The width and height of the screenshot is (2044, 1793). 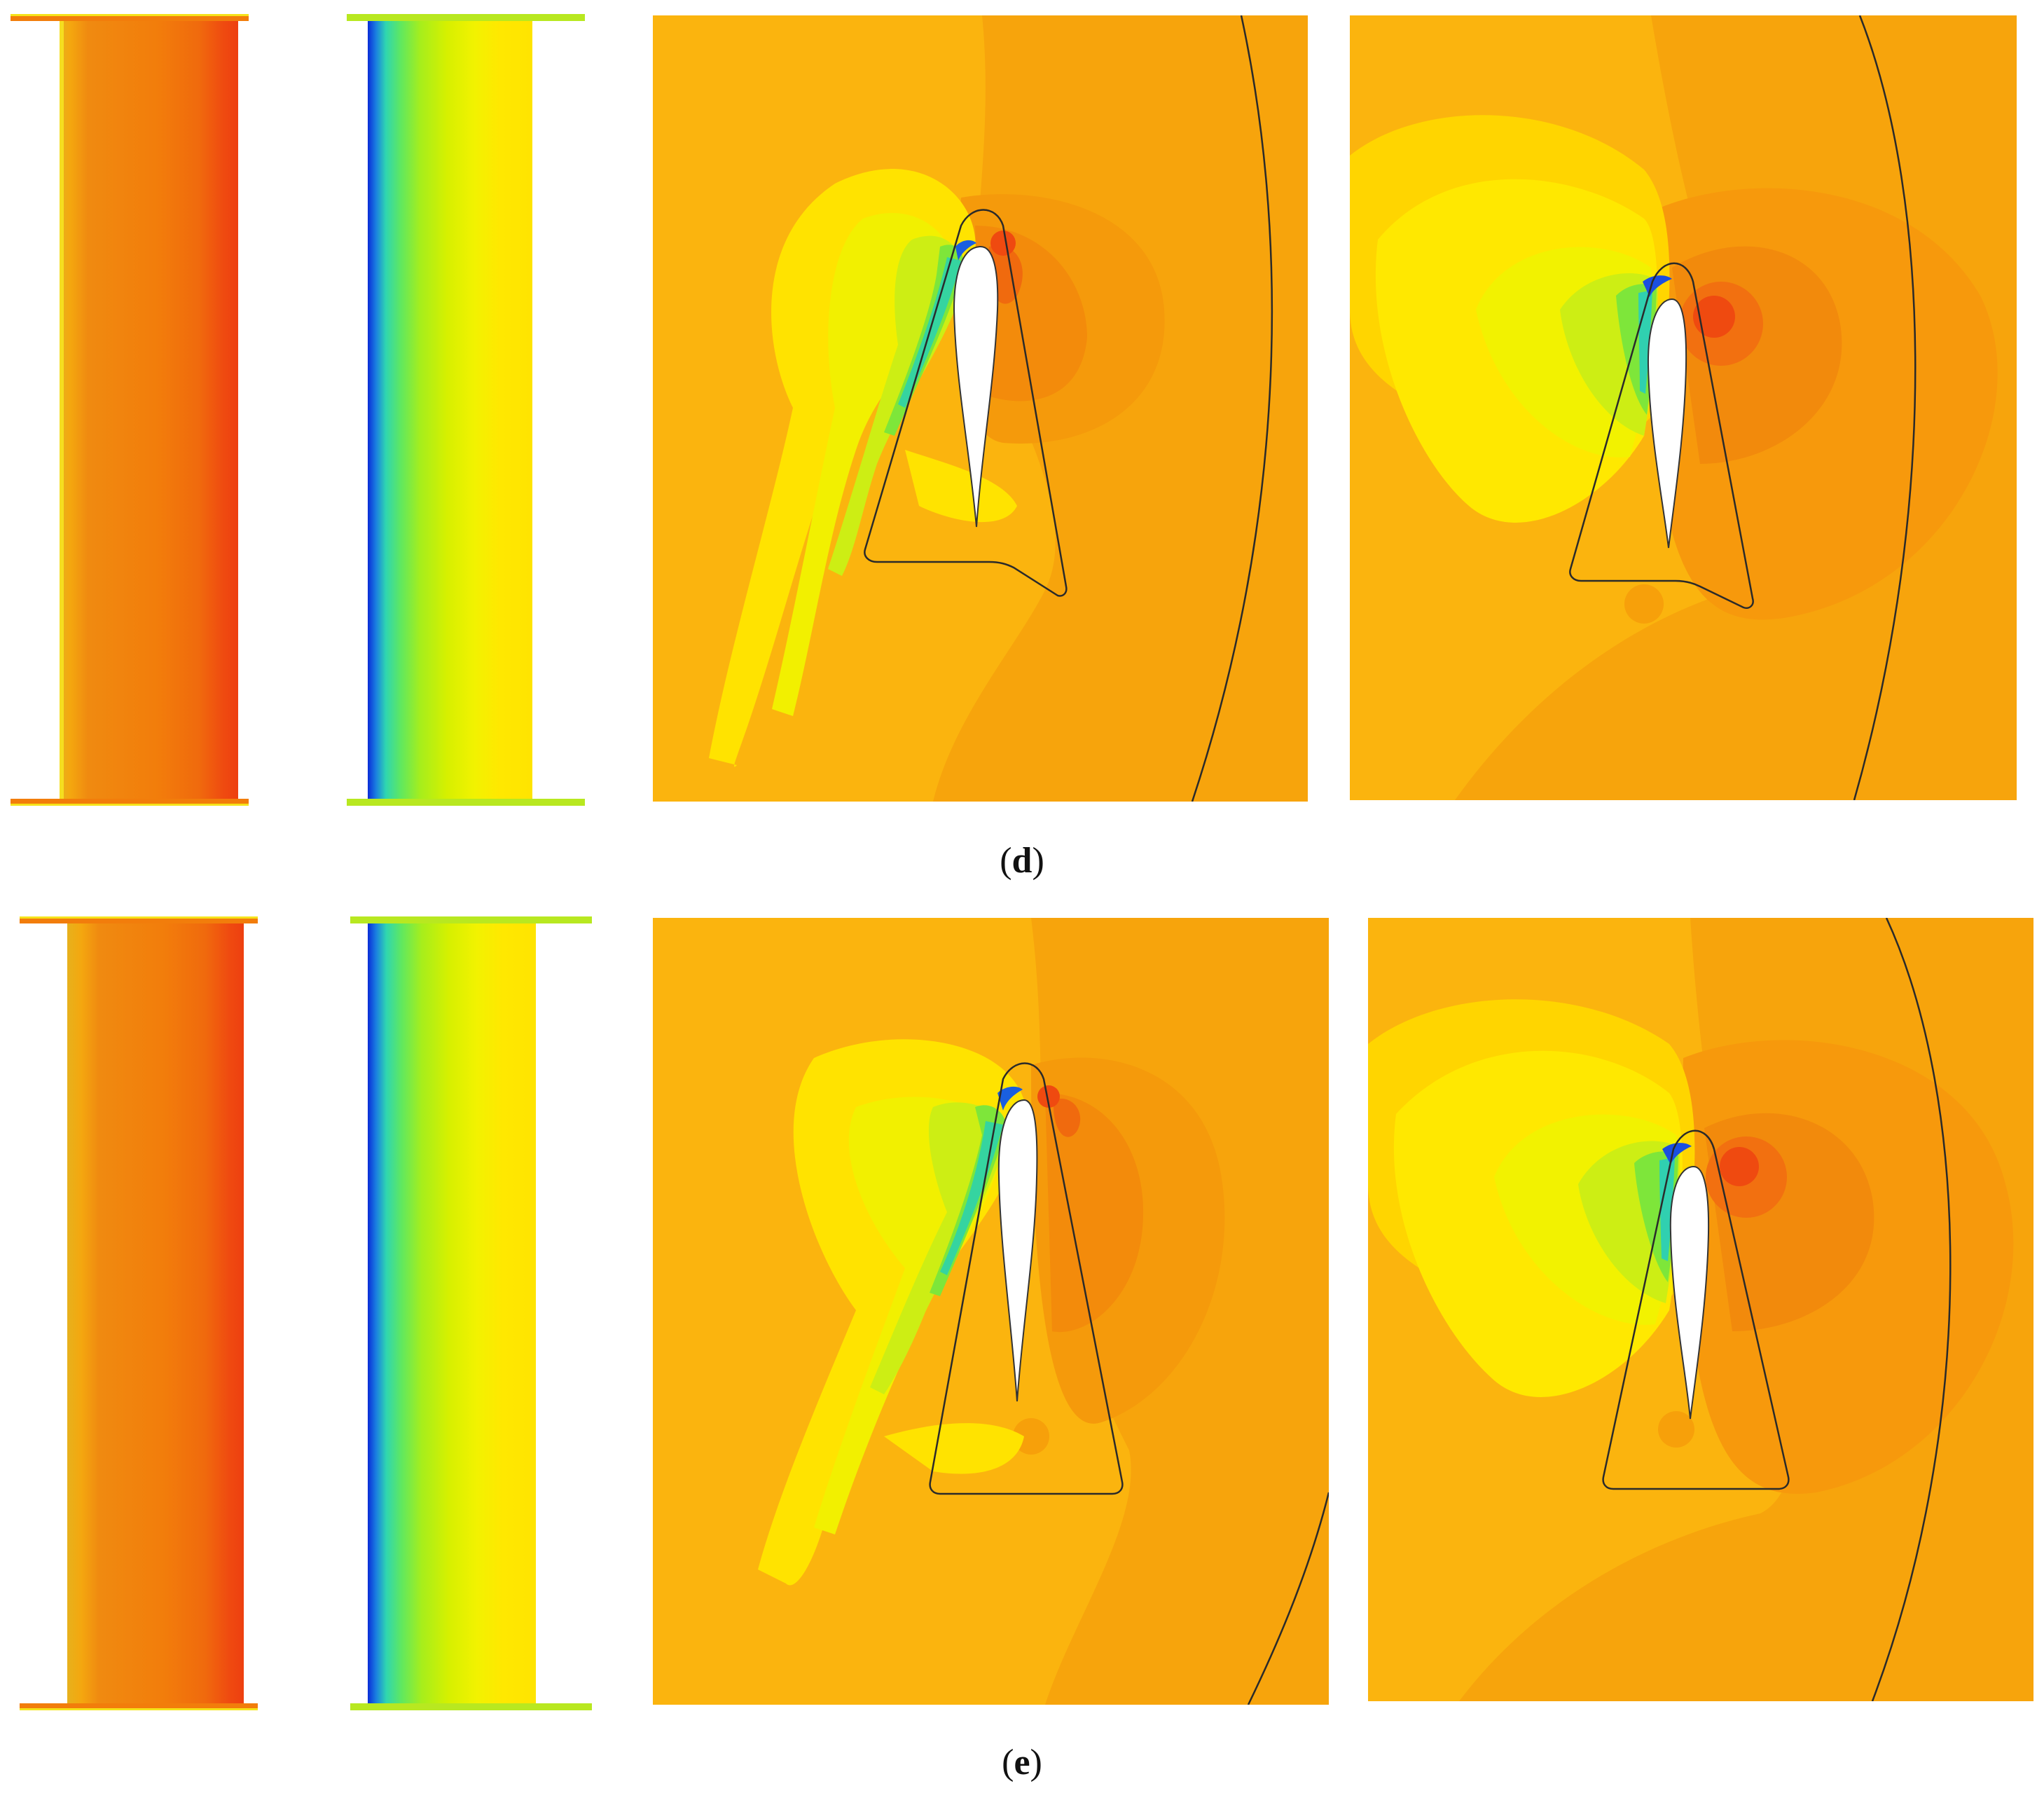 What do you see at coordinates (130, 410) in the screenshot?
I see `row-d-blade-span-pressure-contour` at bounding box center [130, 410].